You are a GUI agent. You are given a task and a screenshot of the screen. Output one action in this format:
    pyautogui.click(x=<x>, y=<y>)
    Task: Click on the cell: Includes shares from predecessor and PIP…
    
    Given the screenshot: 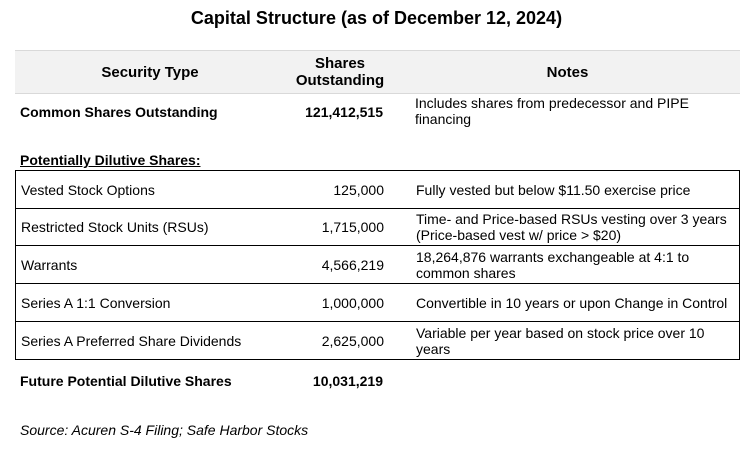 What is the action you would take?
    pyautogui.click(x=552, y=111)
    